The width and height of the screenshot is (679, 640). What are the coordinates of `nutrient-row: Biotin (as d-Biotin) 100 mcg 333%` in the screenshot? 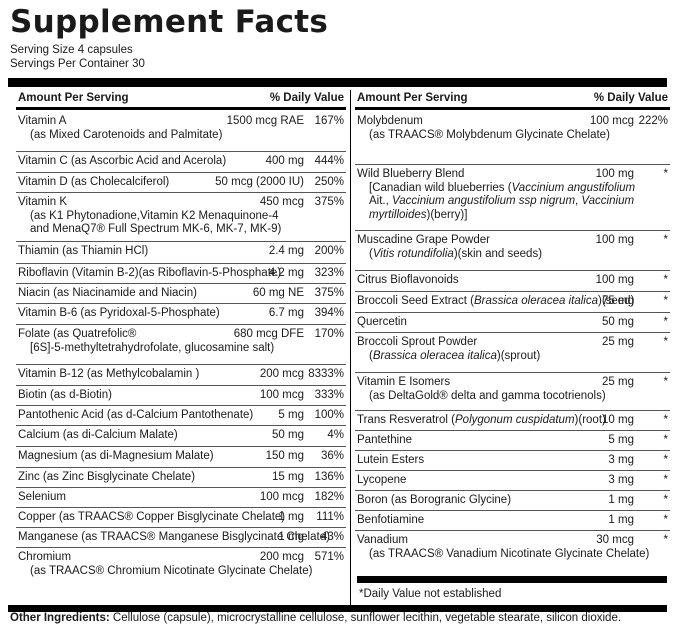 It's located at (181, 396).